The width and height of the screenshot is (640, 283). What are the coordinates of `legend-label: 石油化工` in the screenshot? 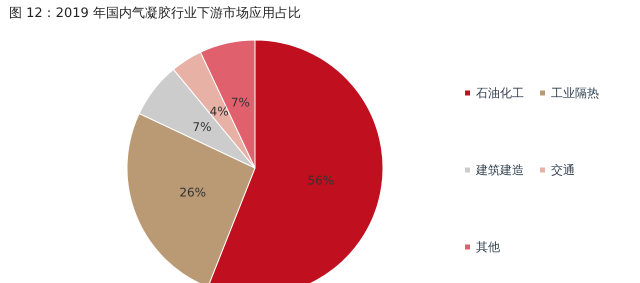 It's located at (500, 93).